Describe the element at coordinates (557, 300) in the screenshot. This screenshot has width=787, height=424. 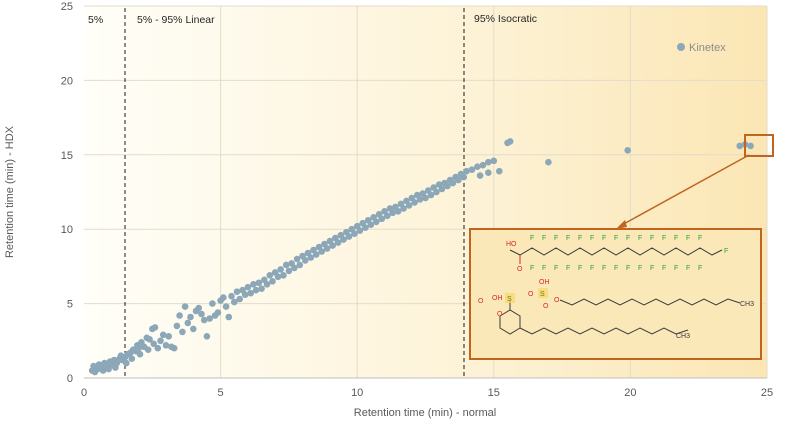
I see `o-label-2c: O` at that location.